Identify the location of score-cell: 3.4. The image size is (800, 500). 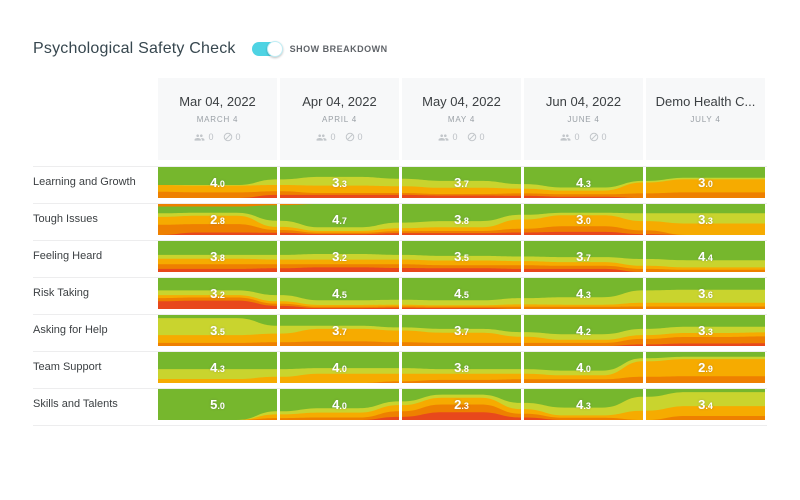
(705, 404).